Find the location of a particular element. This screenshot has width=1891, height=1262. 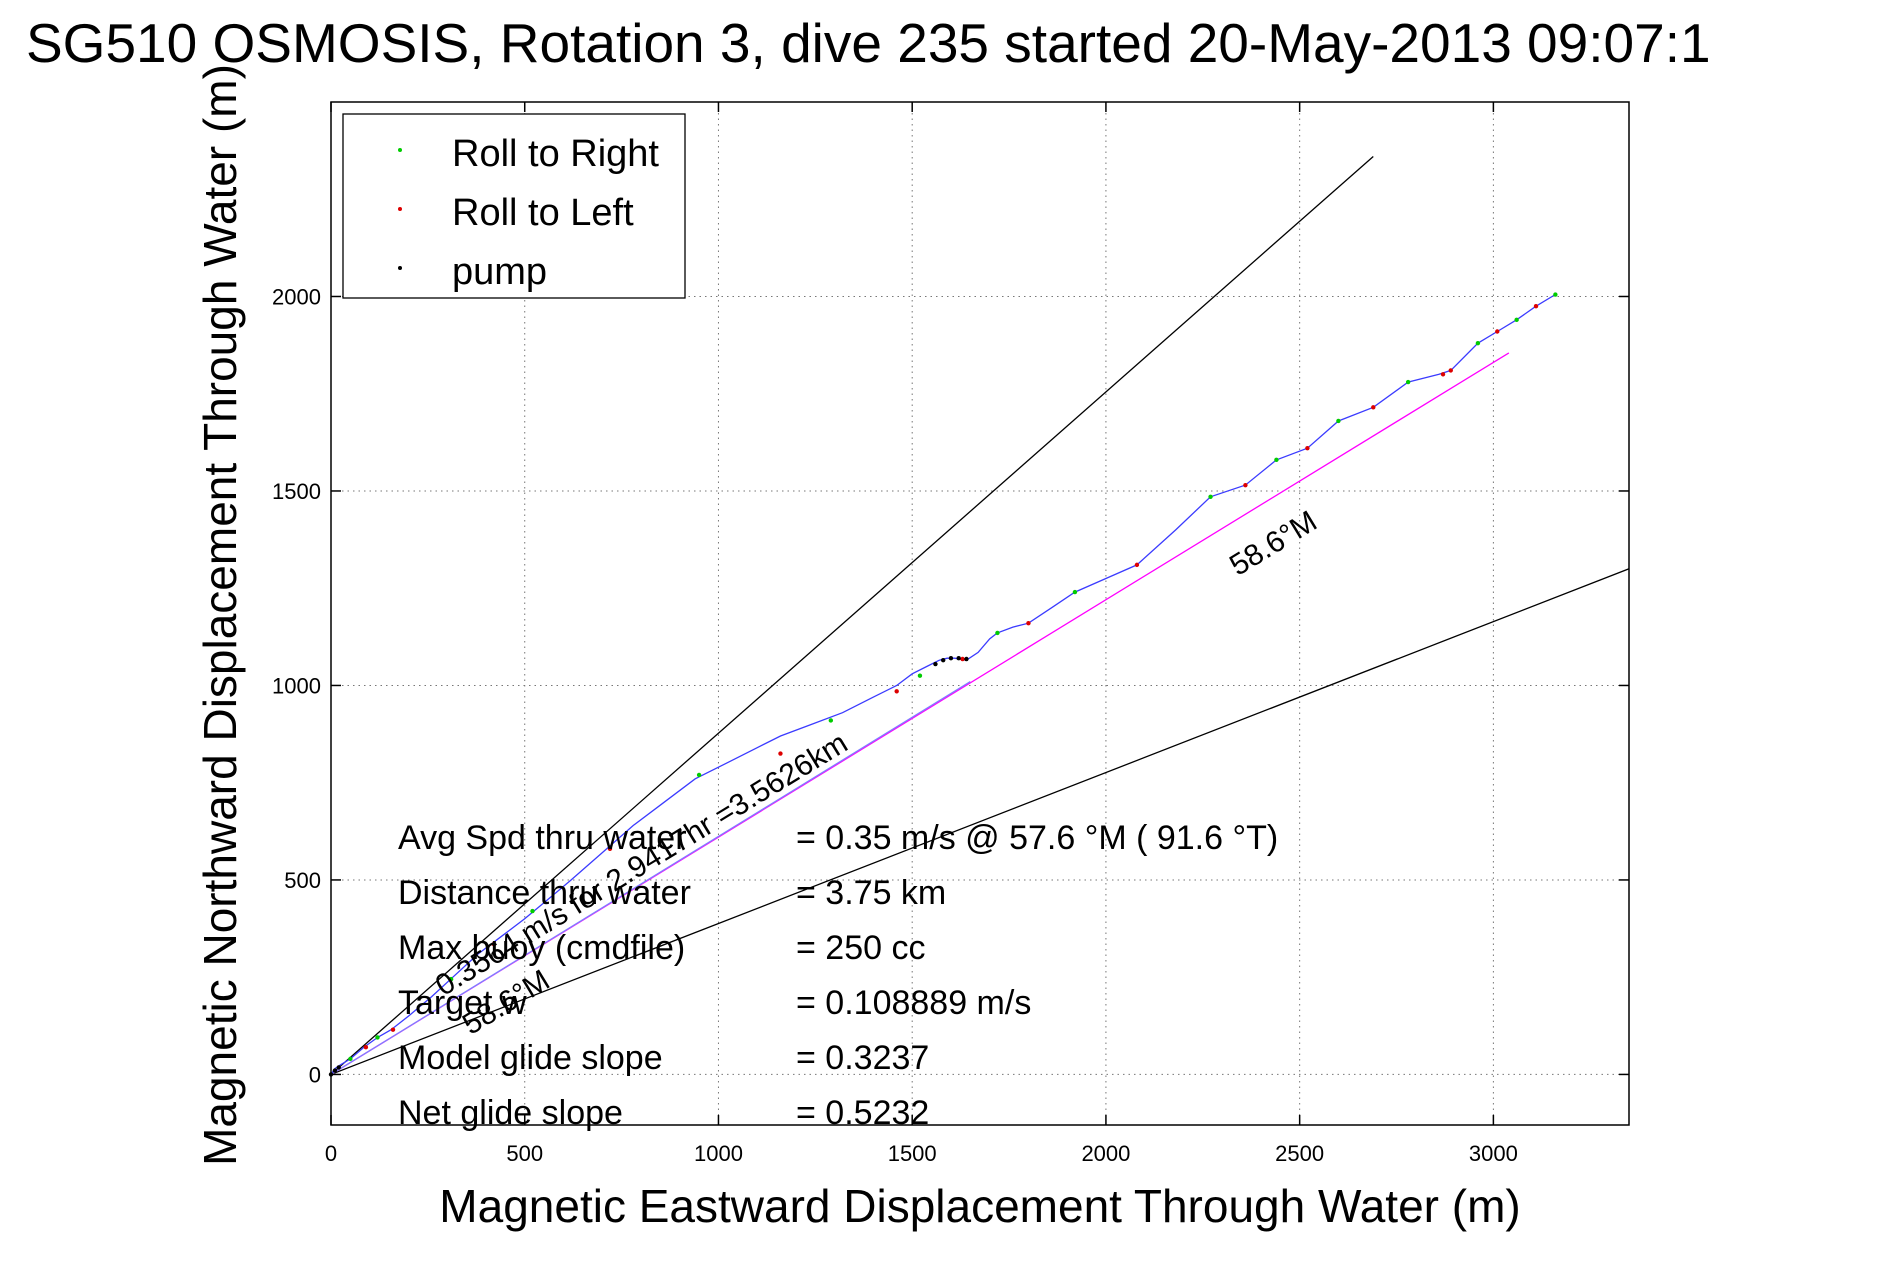

stat-value: = 0.35 m/s @ 57.6 °M ( 91.6 °T) is located at coordinates (1037, 838).